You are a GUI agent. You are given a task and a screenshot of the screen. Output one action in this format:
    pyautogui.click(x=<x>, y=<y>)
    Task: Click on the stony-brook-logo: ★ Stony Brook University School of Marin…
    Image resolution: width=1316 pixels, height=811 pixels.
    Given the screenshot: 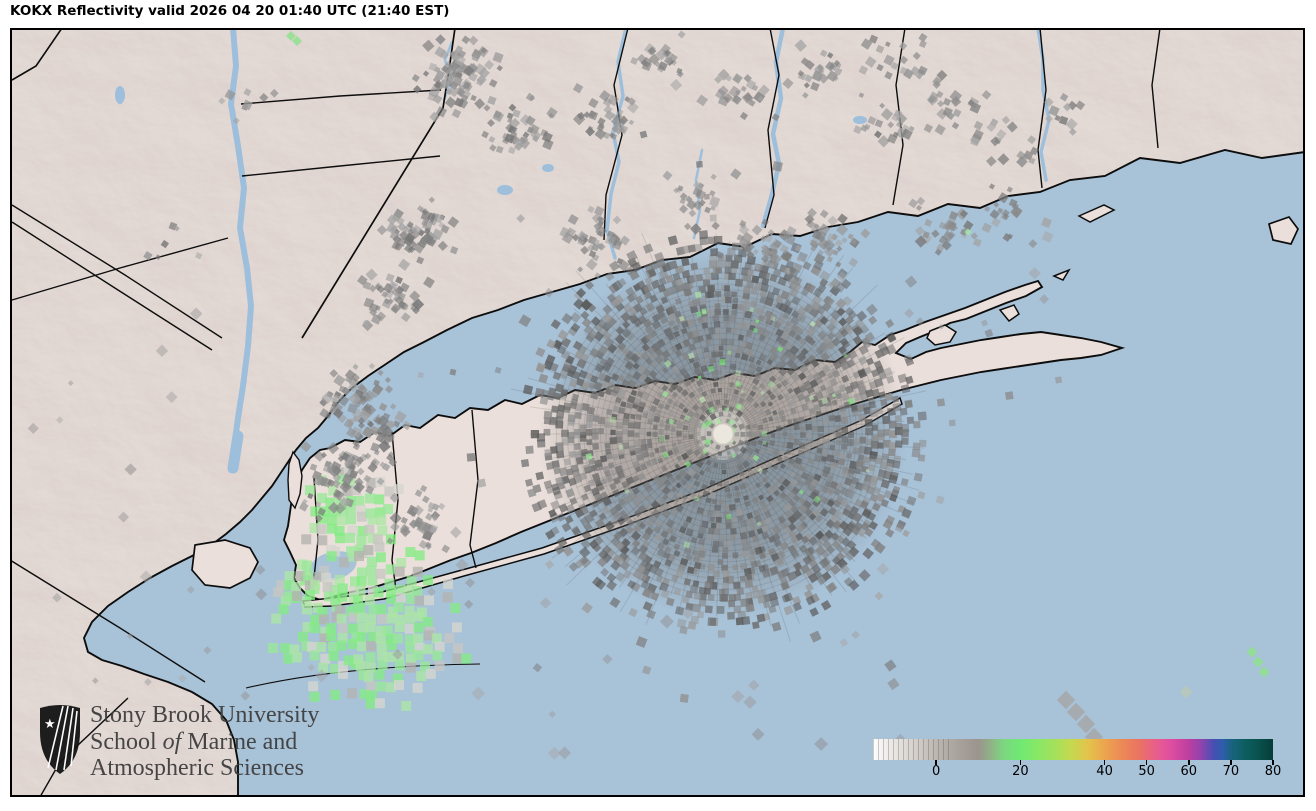 What is the action you would take?
    pyautogui.click(x=178, y=742)
    